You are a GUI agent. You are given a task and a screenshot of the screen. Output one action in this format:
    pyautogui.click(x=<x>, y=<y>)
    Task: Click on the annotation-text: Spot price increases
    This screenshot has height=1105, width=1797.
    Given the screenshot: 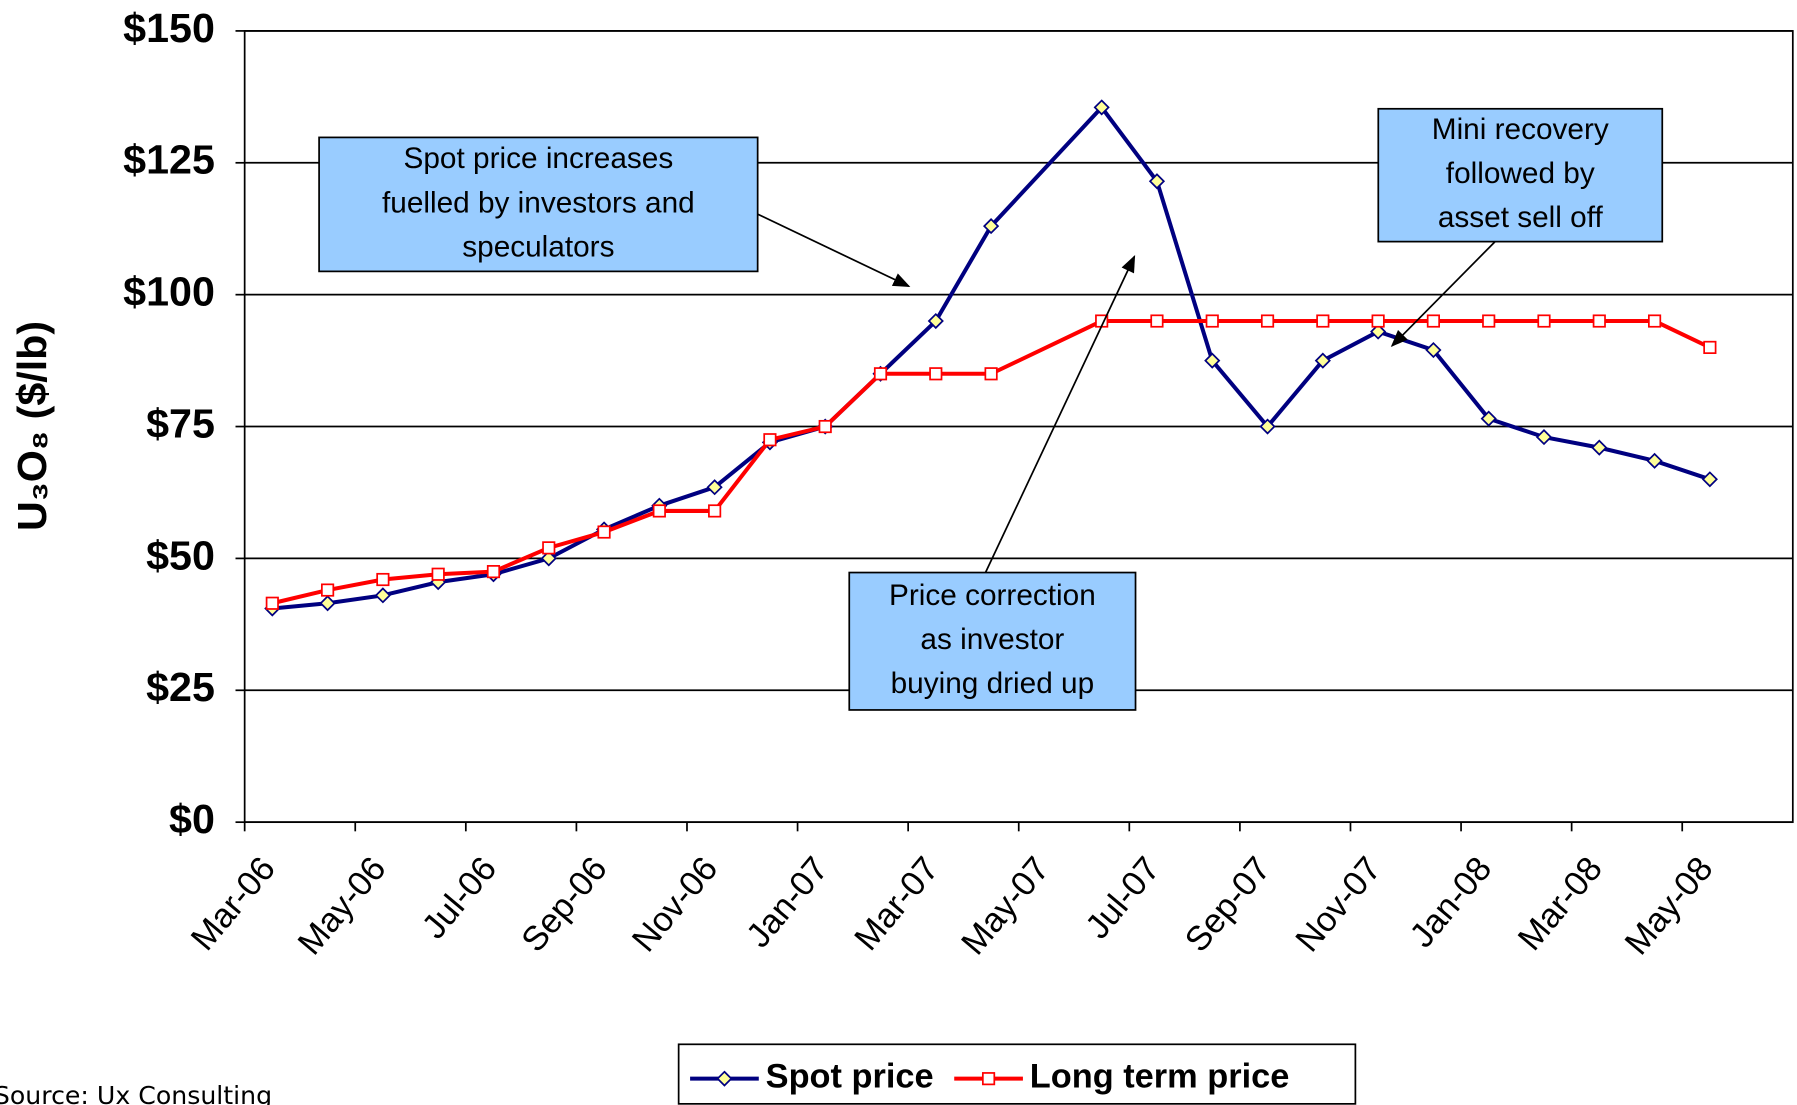 What is the action you would take?
    pyautogui.click(x=539, y=158)
    